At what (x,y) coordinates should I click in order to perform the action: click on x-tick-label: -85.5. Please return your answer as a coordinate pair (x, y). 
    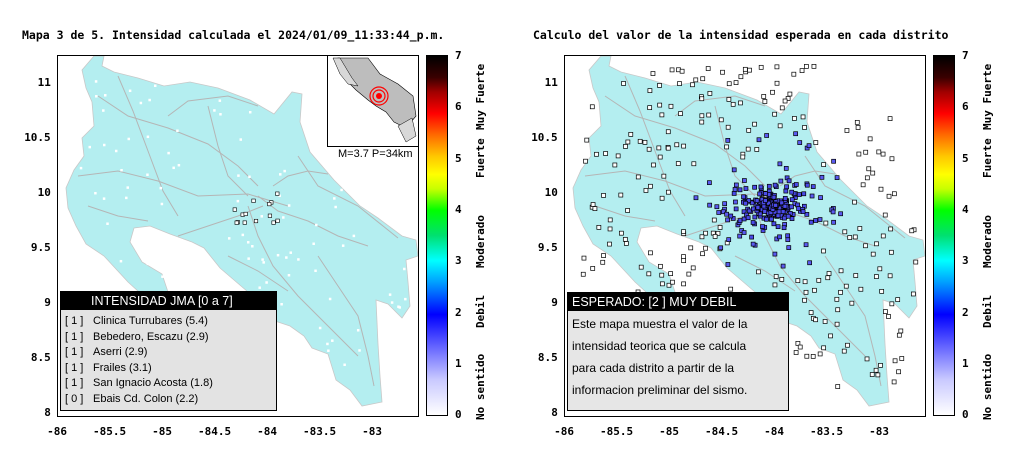
    Looking at the image, I should click on (617, 431).